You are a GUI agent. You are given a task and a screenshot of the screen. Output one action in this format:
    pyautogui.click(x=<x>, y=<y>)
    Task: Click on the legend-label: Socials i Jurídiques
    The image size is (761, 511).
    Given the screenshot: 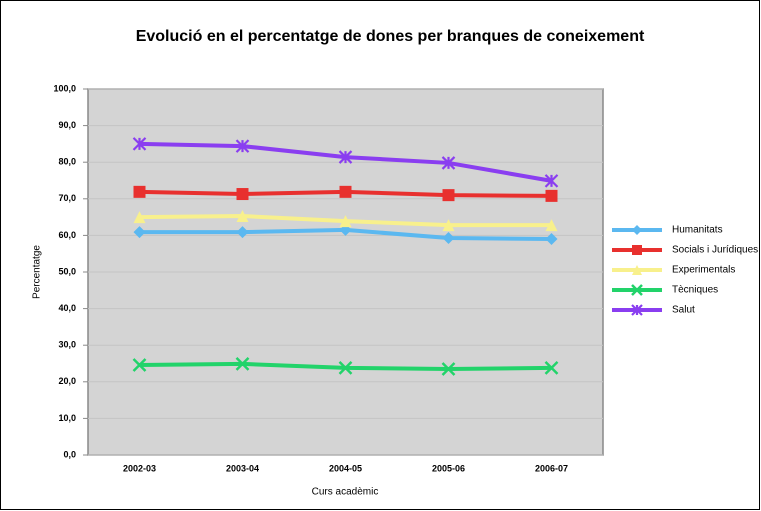 What is the action you would take?
    pyautogui.click(x=715, y=250)
    